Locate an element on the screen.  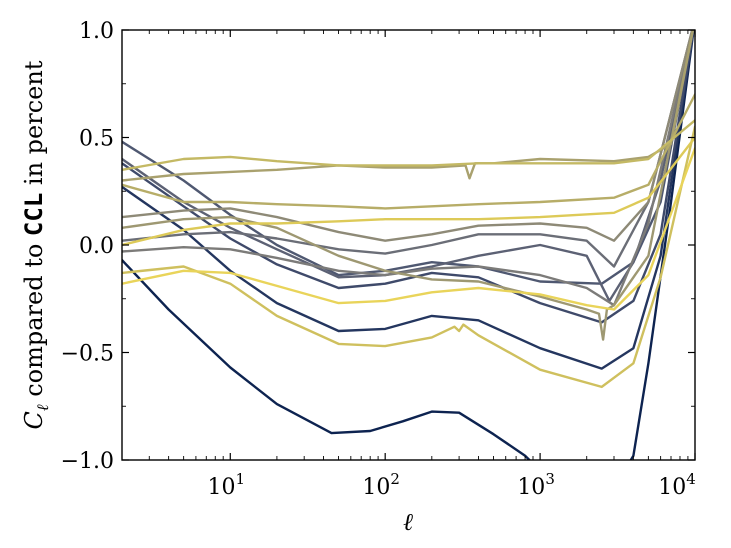
y-axis-label: Cℓ compared to CCL in percent is located at coordinates (36, 244).